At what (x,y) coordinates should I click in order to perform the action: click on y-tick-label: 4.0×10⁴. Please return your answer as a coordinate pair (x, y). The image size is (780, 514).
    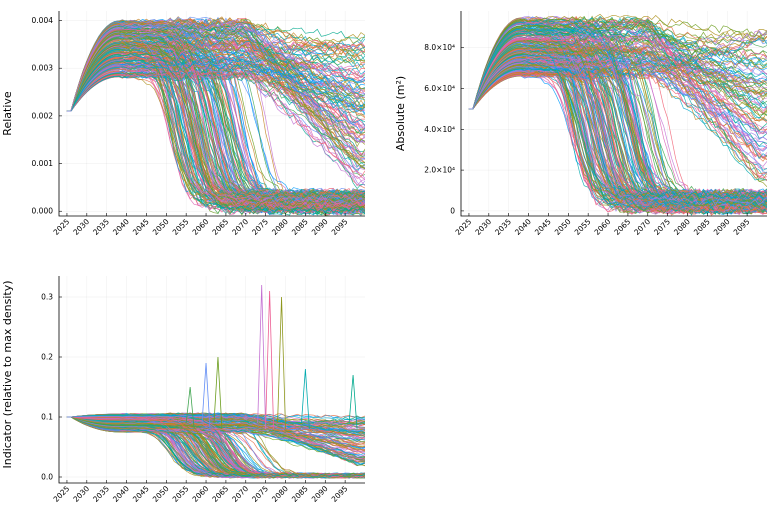
    Looking at the image, I should click on (439, 129).